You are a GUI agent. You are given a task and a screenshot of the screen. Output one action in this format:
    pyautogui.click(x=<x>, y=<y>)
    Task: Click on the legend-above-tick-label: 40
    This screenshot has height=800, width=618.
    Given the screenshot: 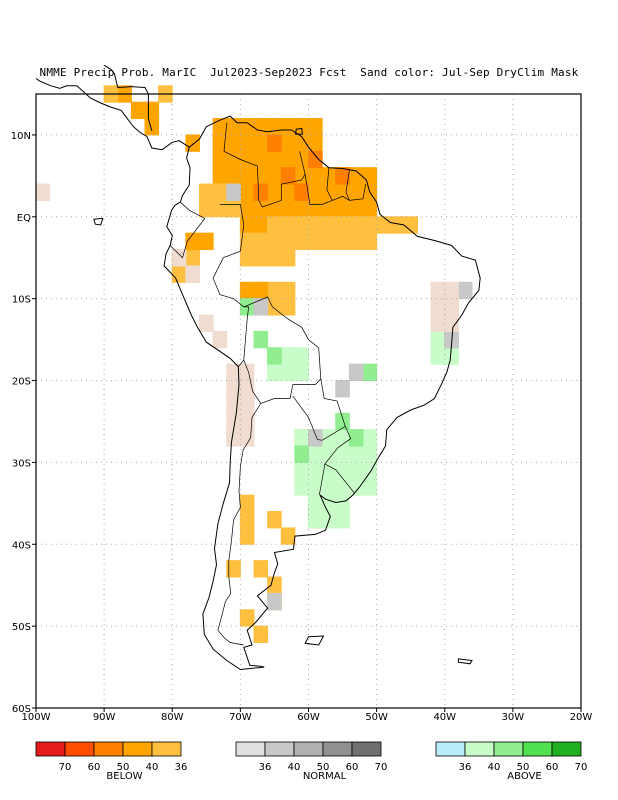 What is the action you would take?
    pyautogui.click(x=494, y=767)
    